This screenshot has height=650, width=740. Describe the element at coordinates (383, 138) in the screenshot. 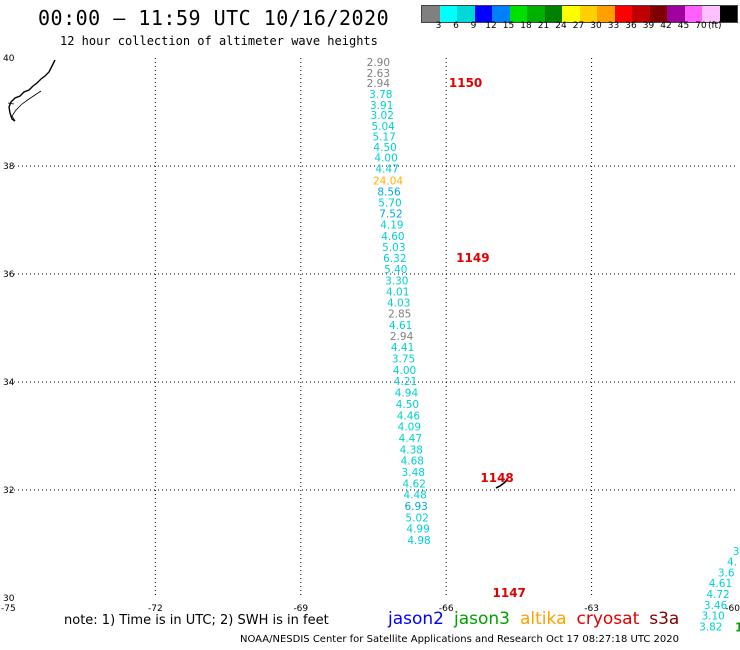

I see `wave-height-value: 5.17` at that location.